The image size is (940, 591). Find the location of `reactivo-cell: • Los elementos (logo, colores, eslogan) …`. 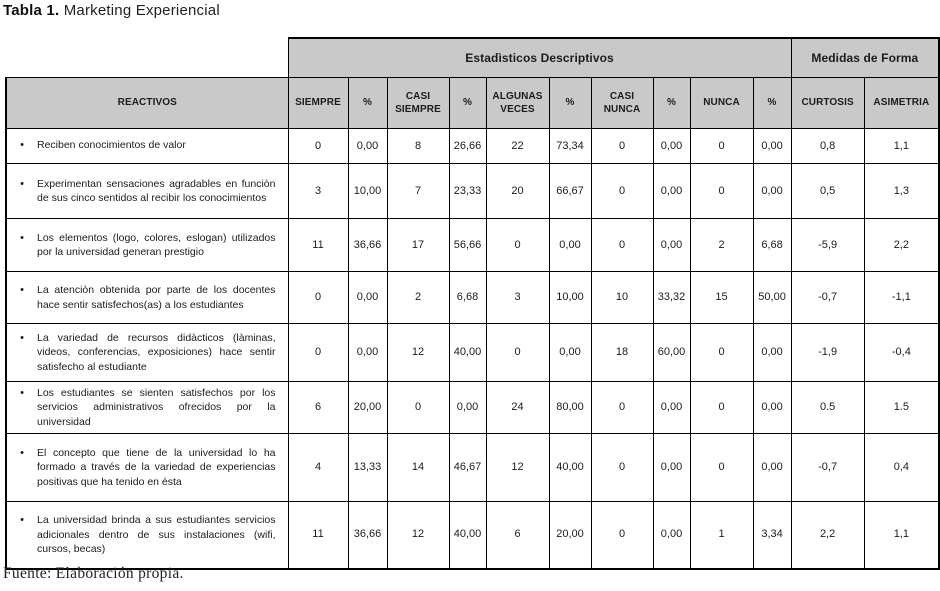

reactivo-cell: • Los elementos (logo, colores, eslogan) … is located at coordinates (147, 245).